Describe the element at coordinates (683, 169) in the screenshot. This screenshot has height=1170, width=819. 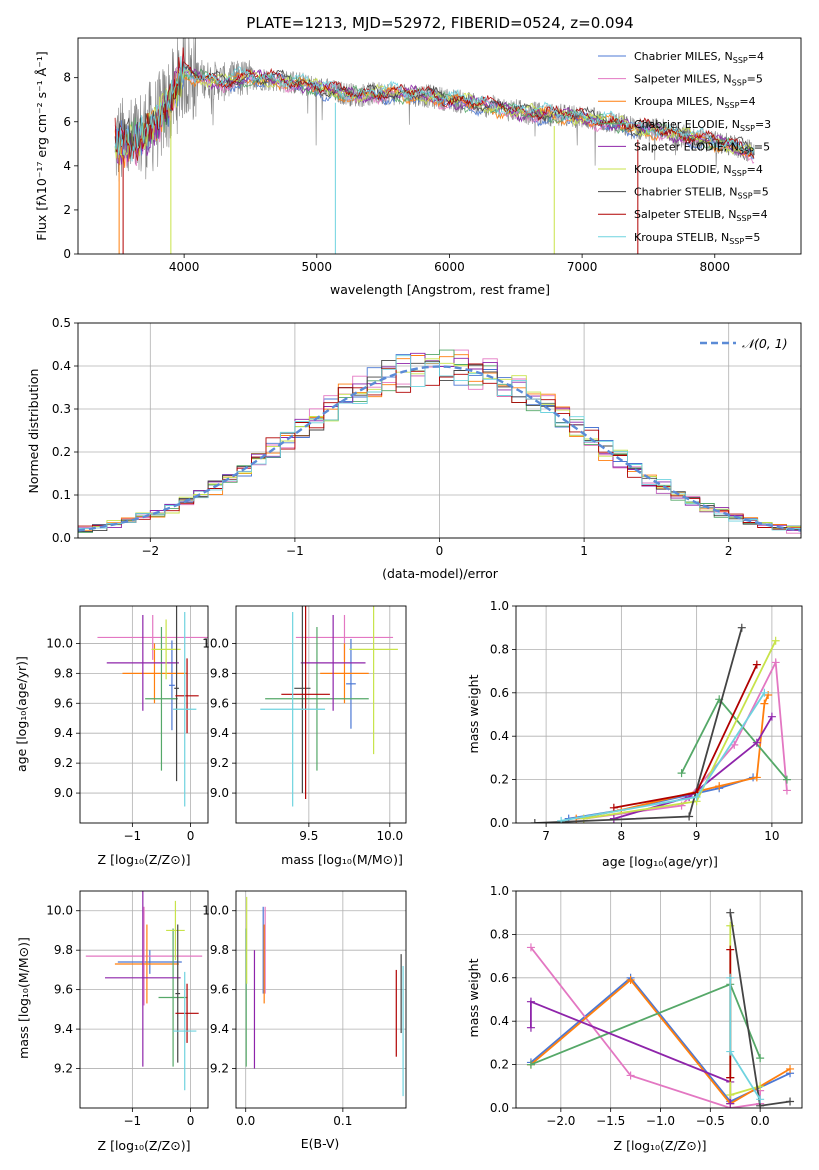
I see `legend-text: Kroupa ELODIE, N` at that location.